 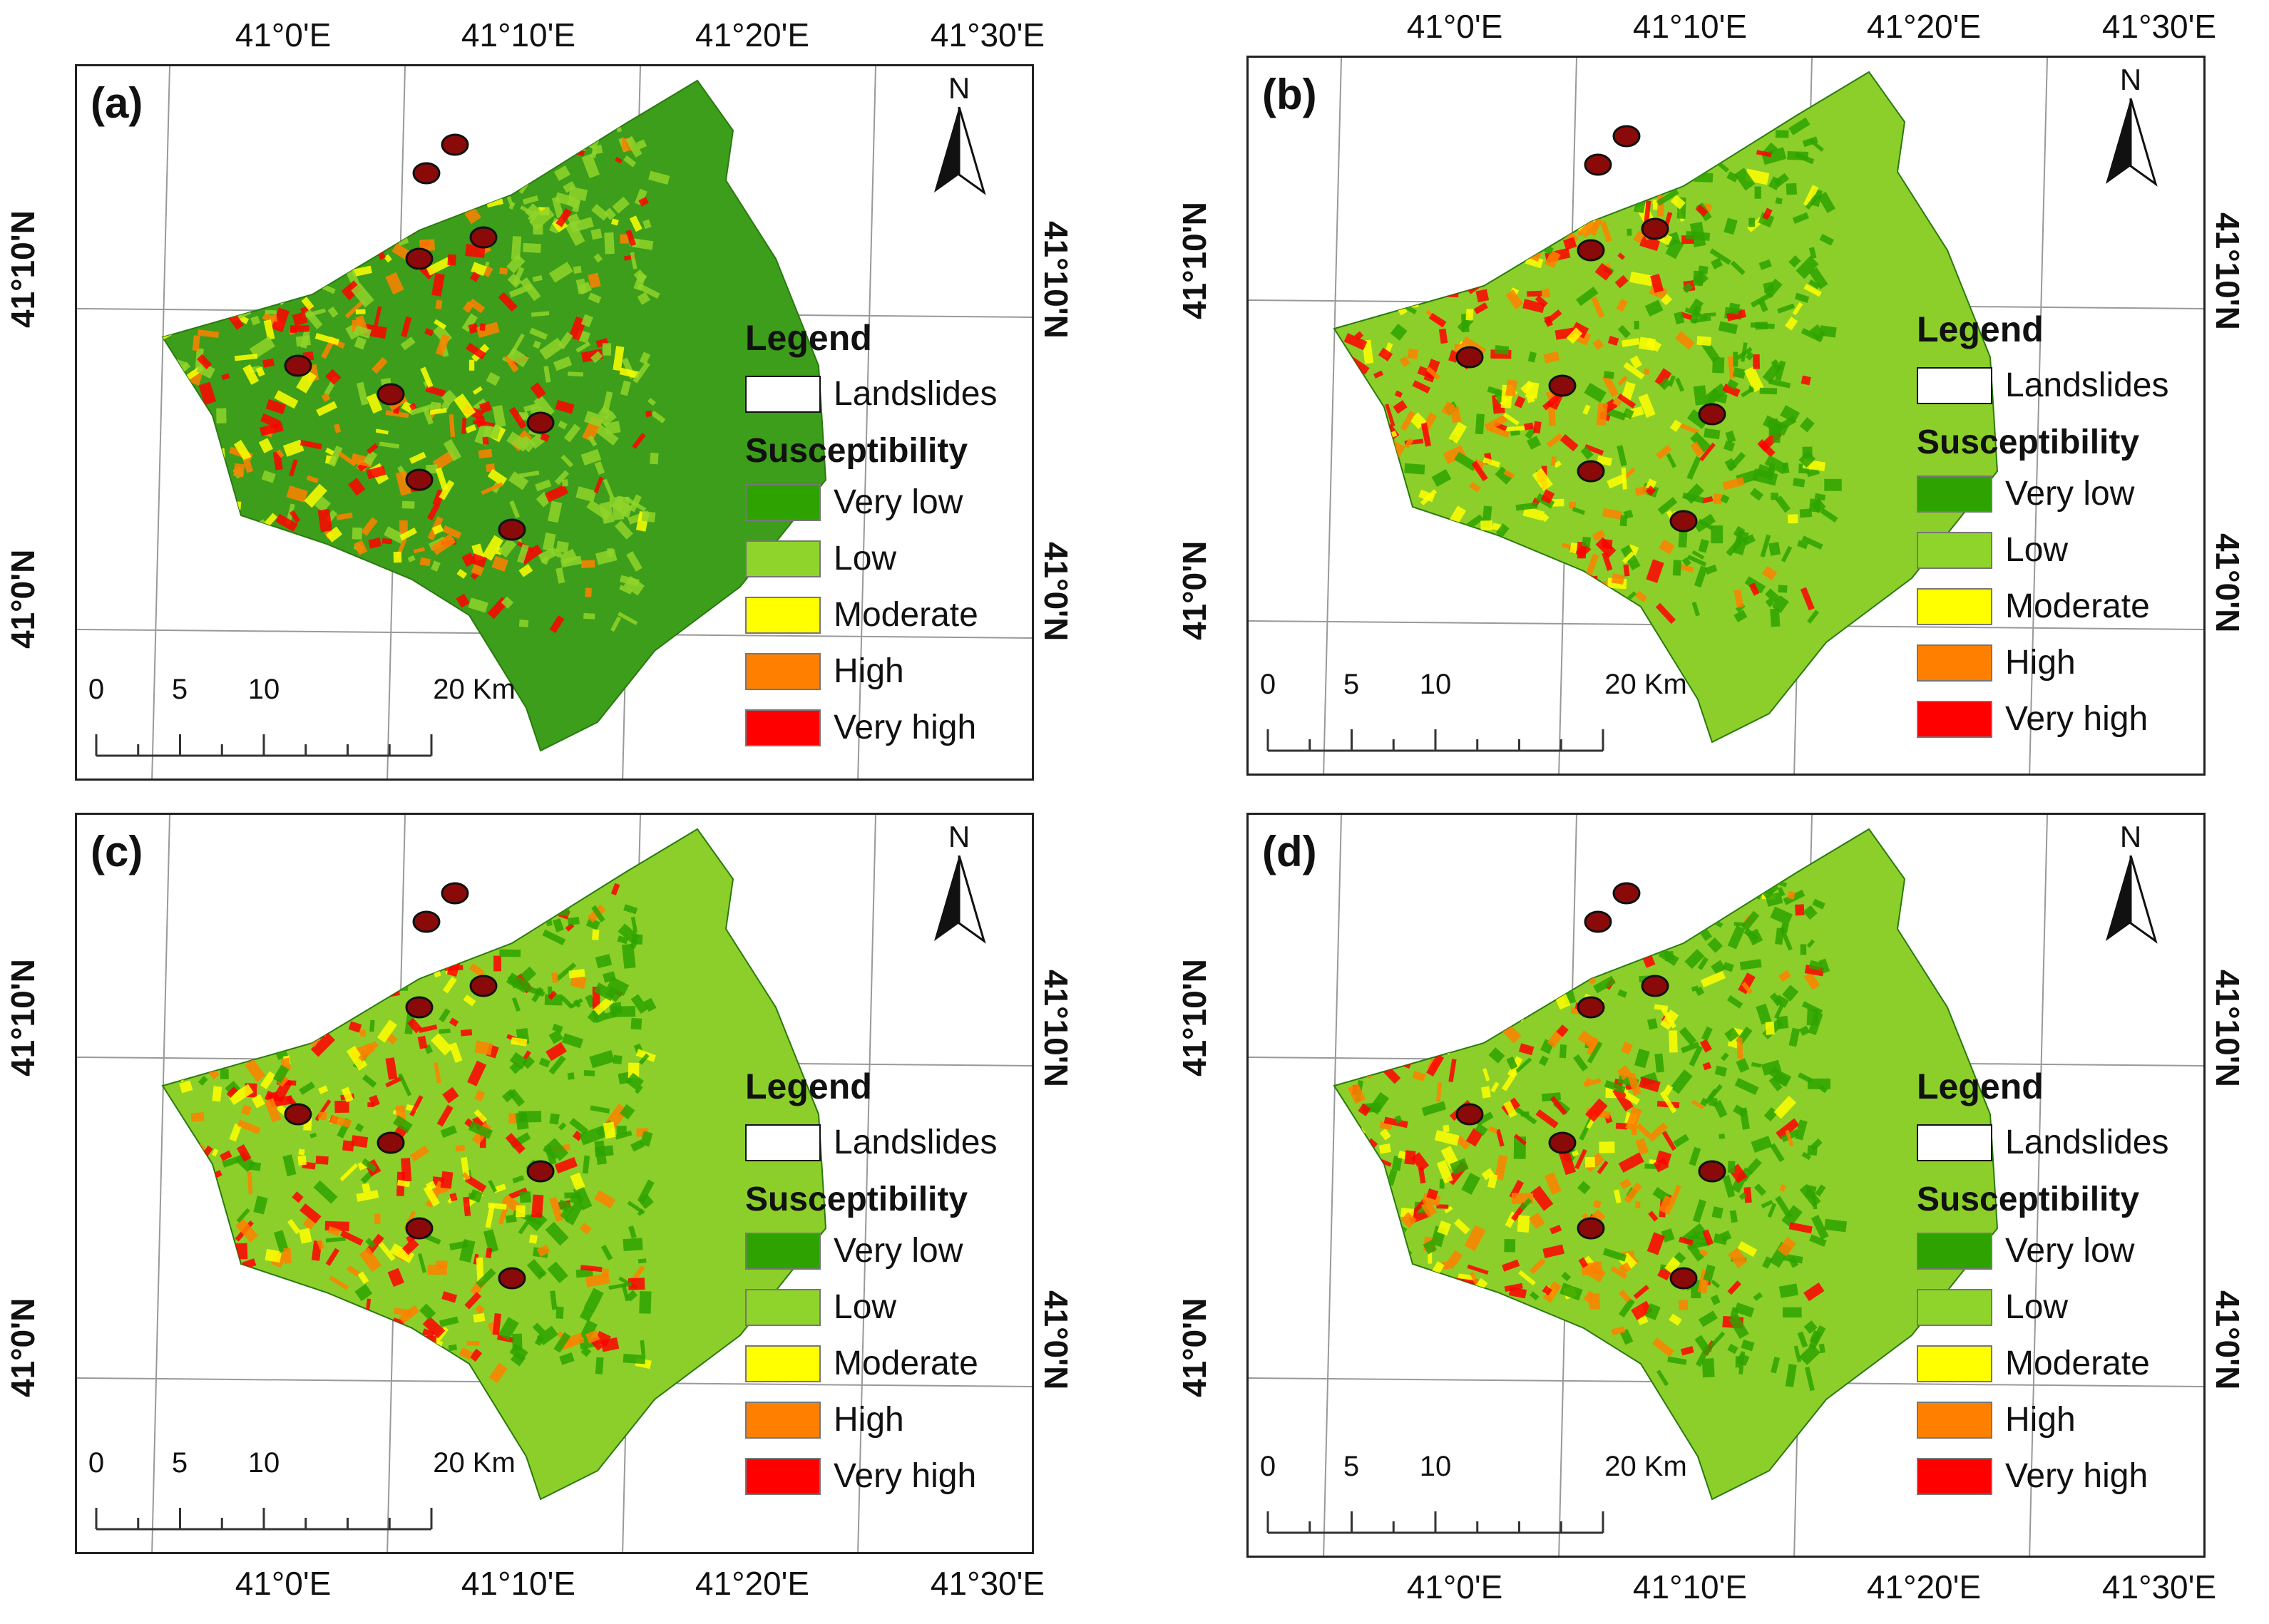 I want to click on legend-item: Very low, so click(x=2025, y=1250).